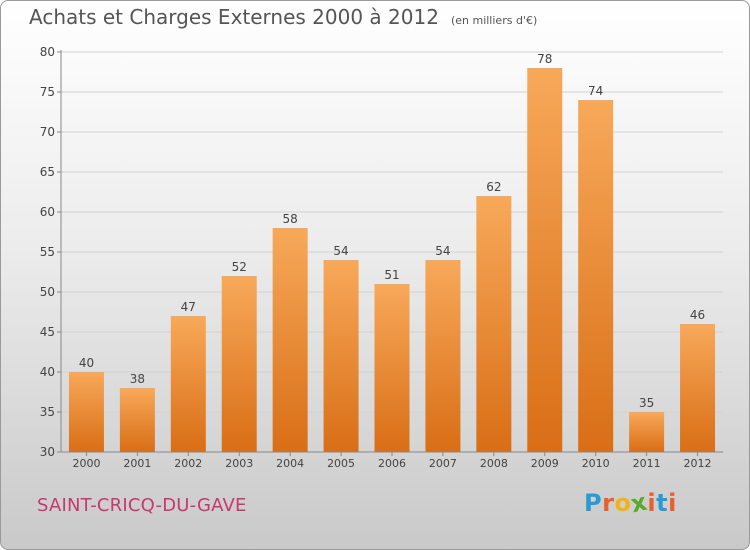 This screenshot has height=550, width=750. I want to click on bar-value-label: 38, so click(137, 379).